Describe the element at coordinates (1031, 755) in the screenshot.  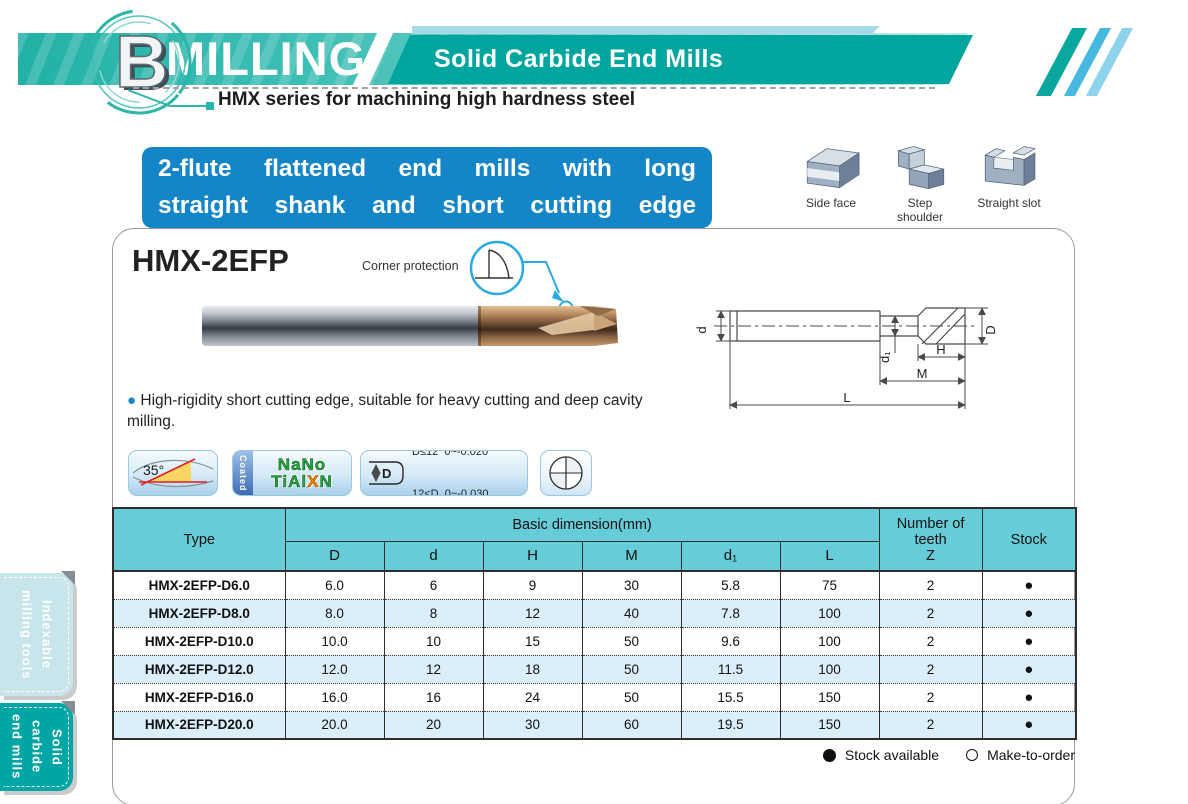
I see `make-to-order-label: Make-to-order` at that location.